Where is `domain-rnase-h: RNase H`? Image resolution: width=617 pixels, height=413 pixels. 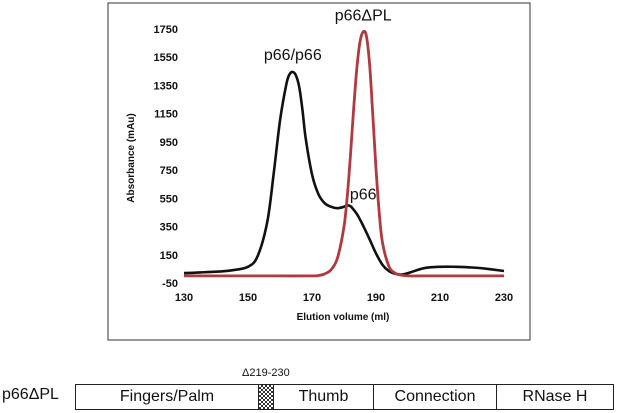 domain-rnase-h: RNase H is located at coordinates (555, 396).